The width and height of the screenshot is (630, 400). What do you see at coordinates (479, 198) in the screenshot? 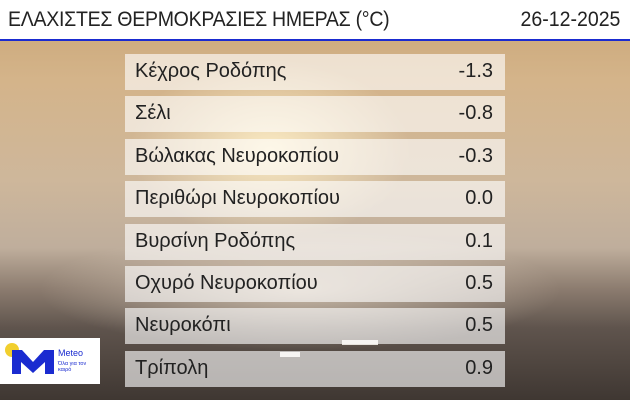
I see `temperature-value: 0.0` at bounding box center [479, 198].